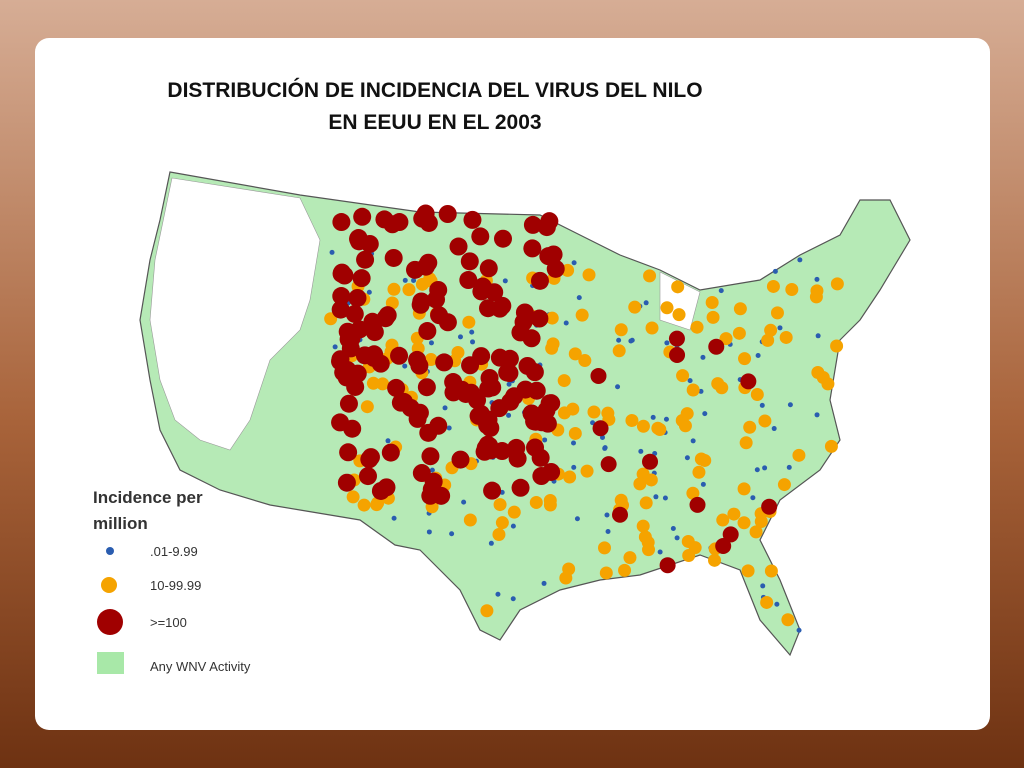 This screenshot has height=768, width=1024. What do you see at coordinates (168, 622) in the screenshot?
I see `legend-label: >=100` at bounding box center [168, 622].